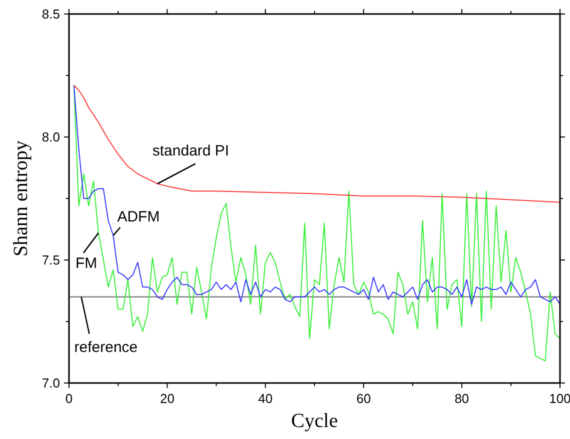  Describe the element at coordinates (462, 398) in the screenshot. I see `x-tick-label: 80` at that location.